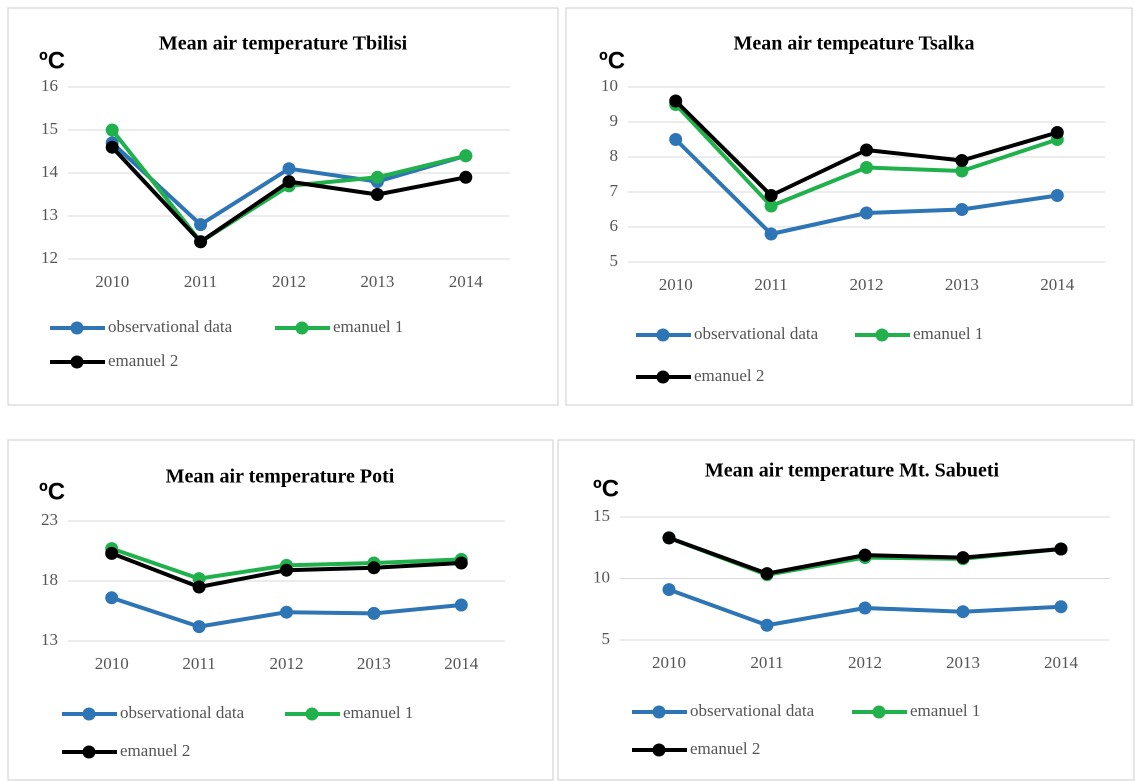  I want to click on y-tick-label: 7, so click(614, 190).